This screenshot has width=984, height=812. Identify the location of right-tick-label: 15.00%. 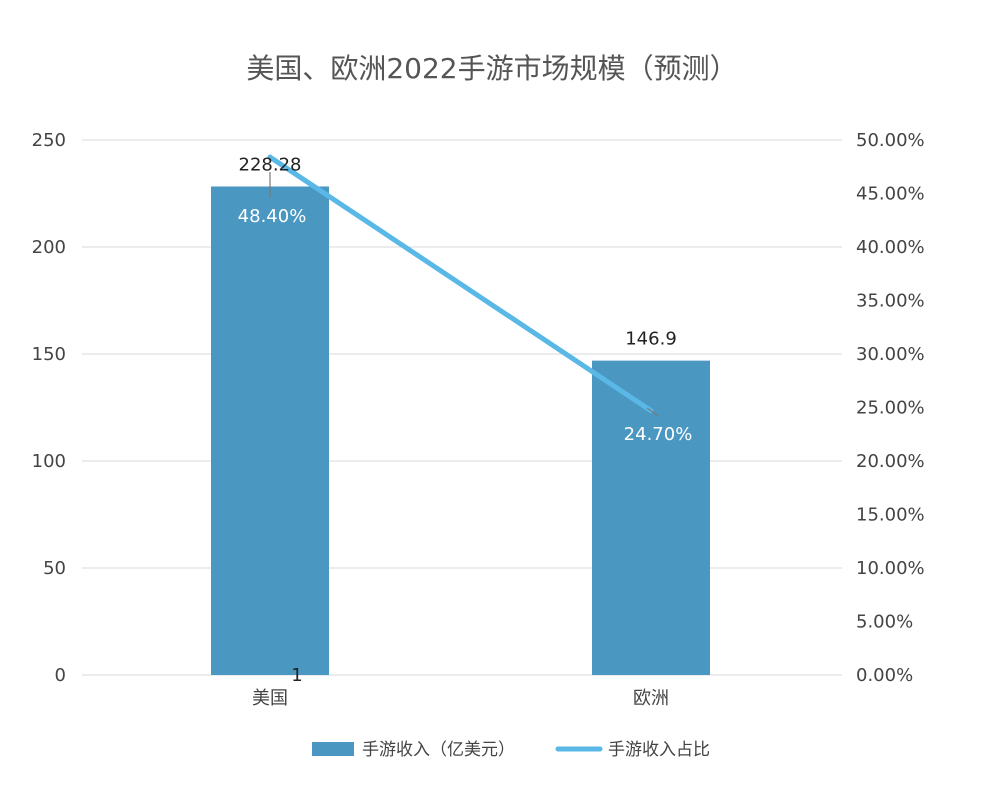
(890, 515).